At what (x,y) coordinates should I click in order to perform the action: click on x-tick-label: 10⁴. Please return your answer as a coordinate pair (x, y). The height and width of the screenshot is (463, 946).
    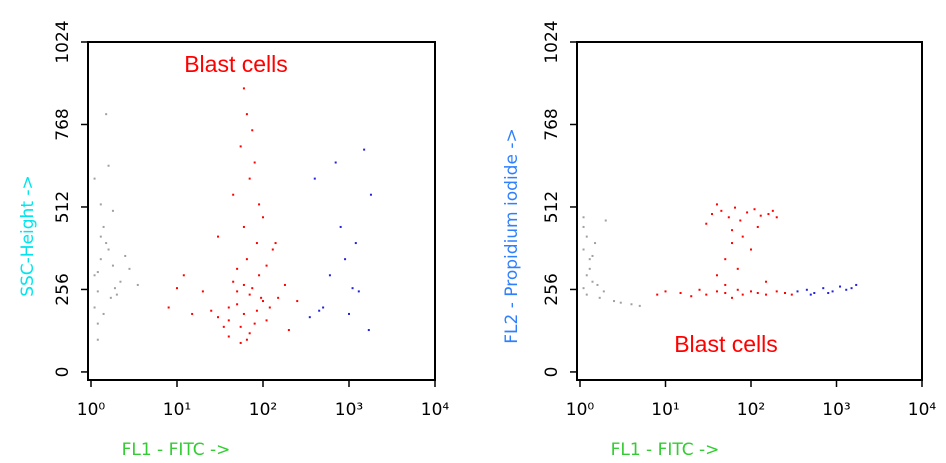
    Looking at the image, I should click on (435, 410).